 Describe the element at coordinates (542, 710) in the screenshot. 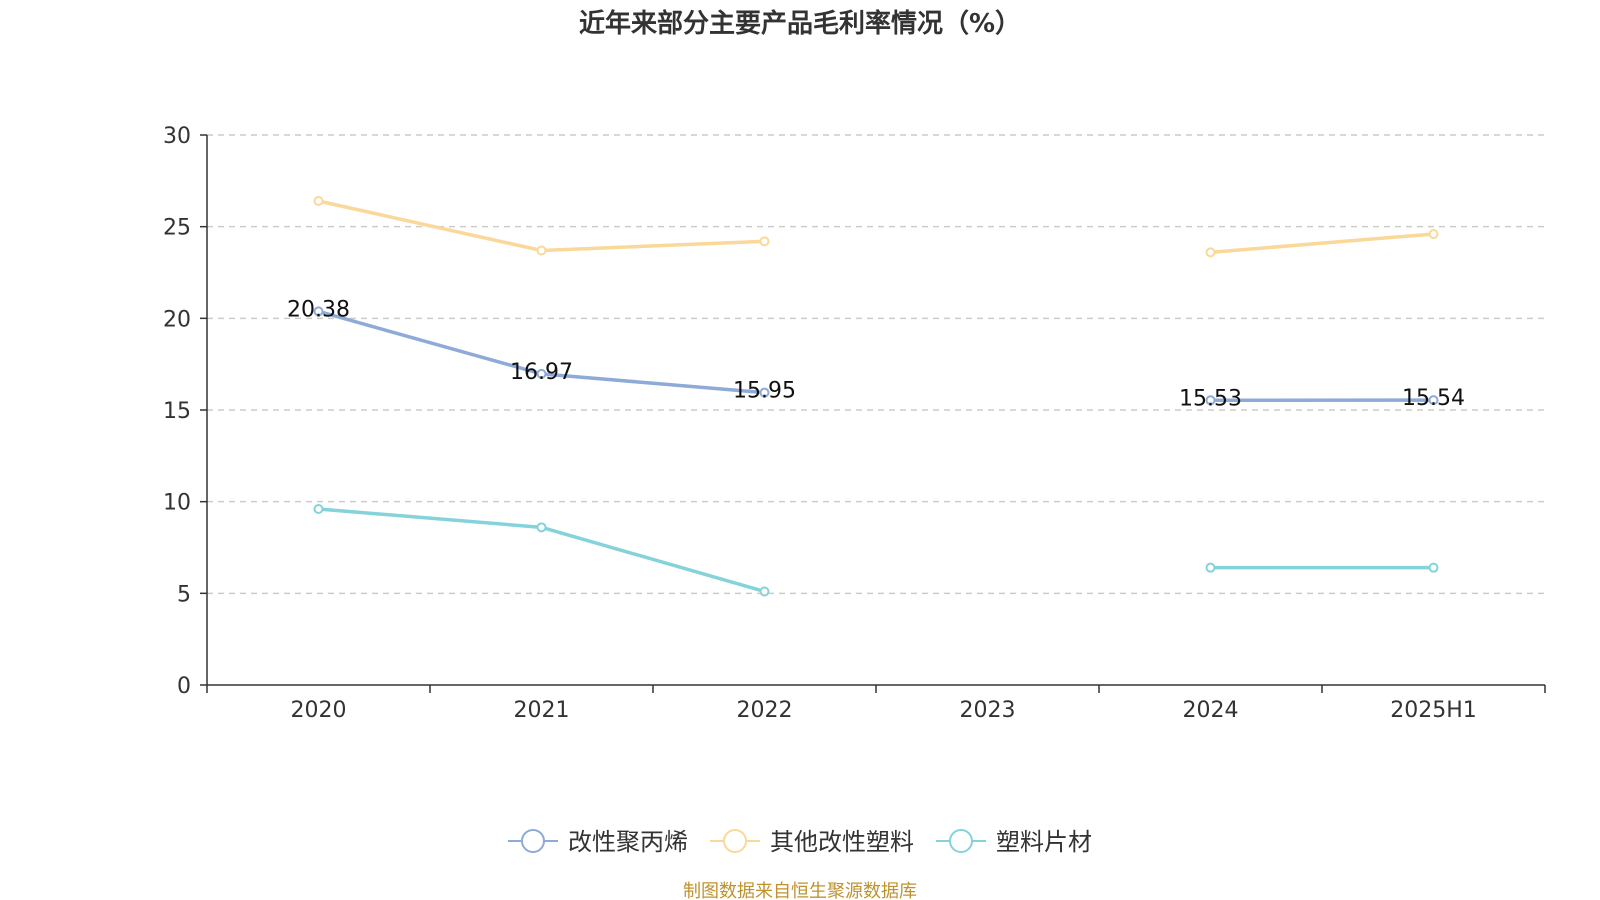

I see `x-tick-label: 2021` at that location.